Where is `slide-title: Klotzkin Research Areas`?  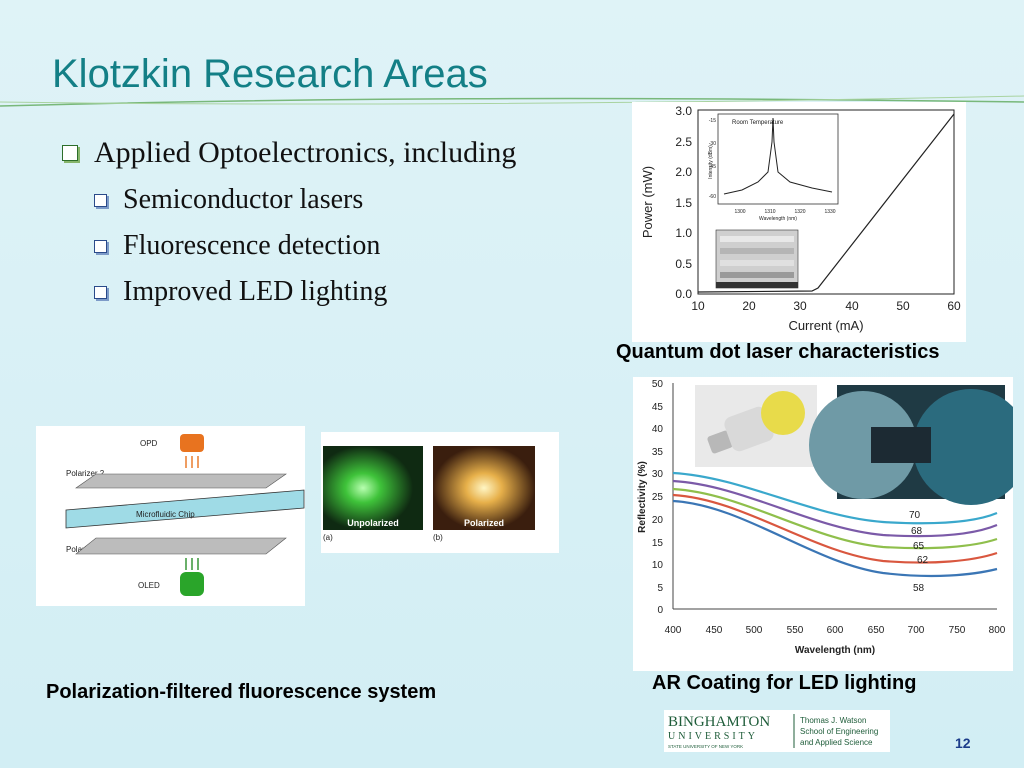
slide-title: Klotzkin Research Areas is located at coordinates (270, 74).